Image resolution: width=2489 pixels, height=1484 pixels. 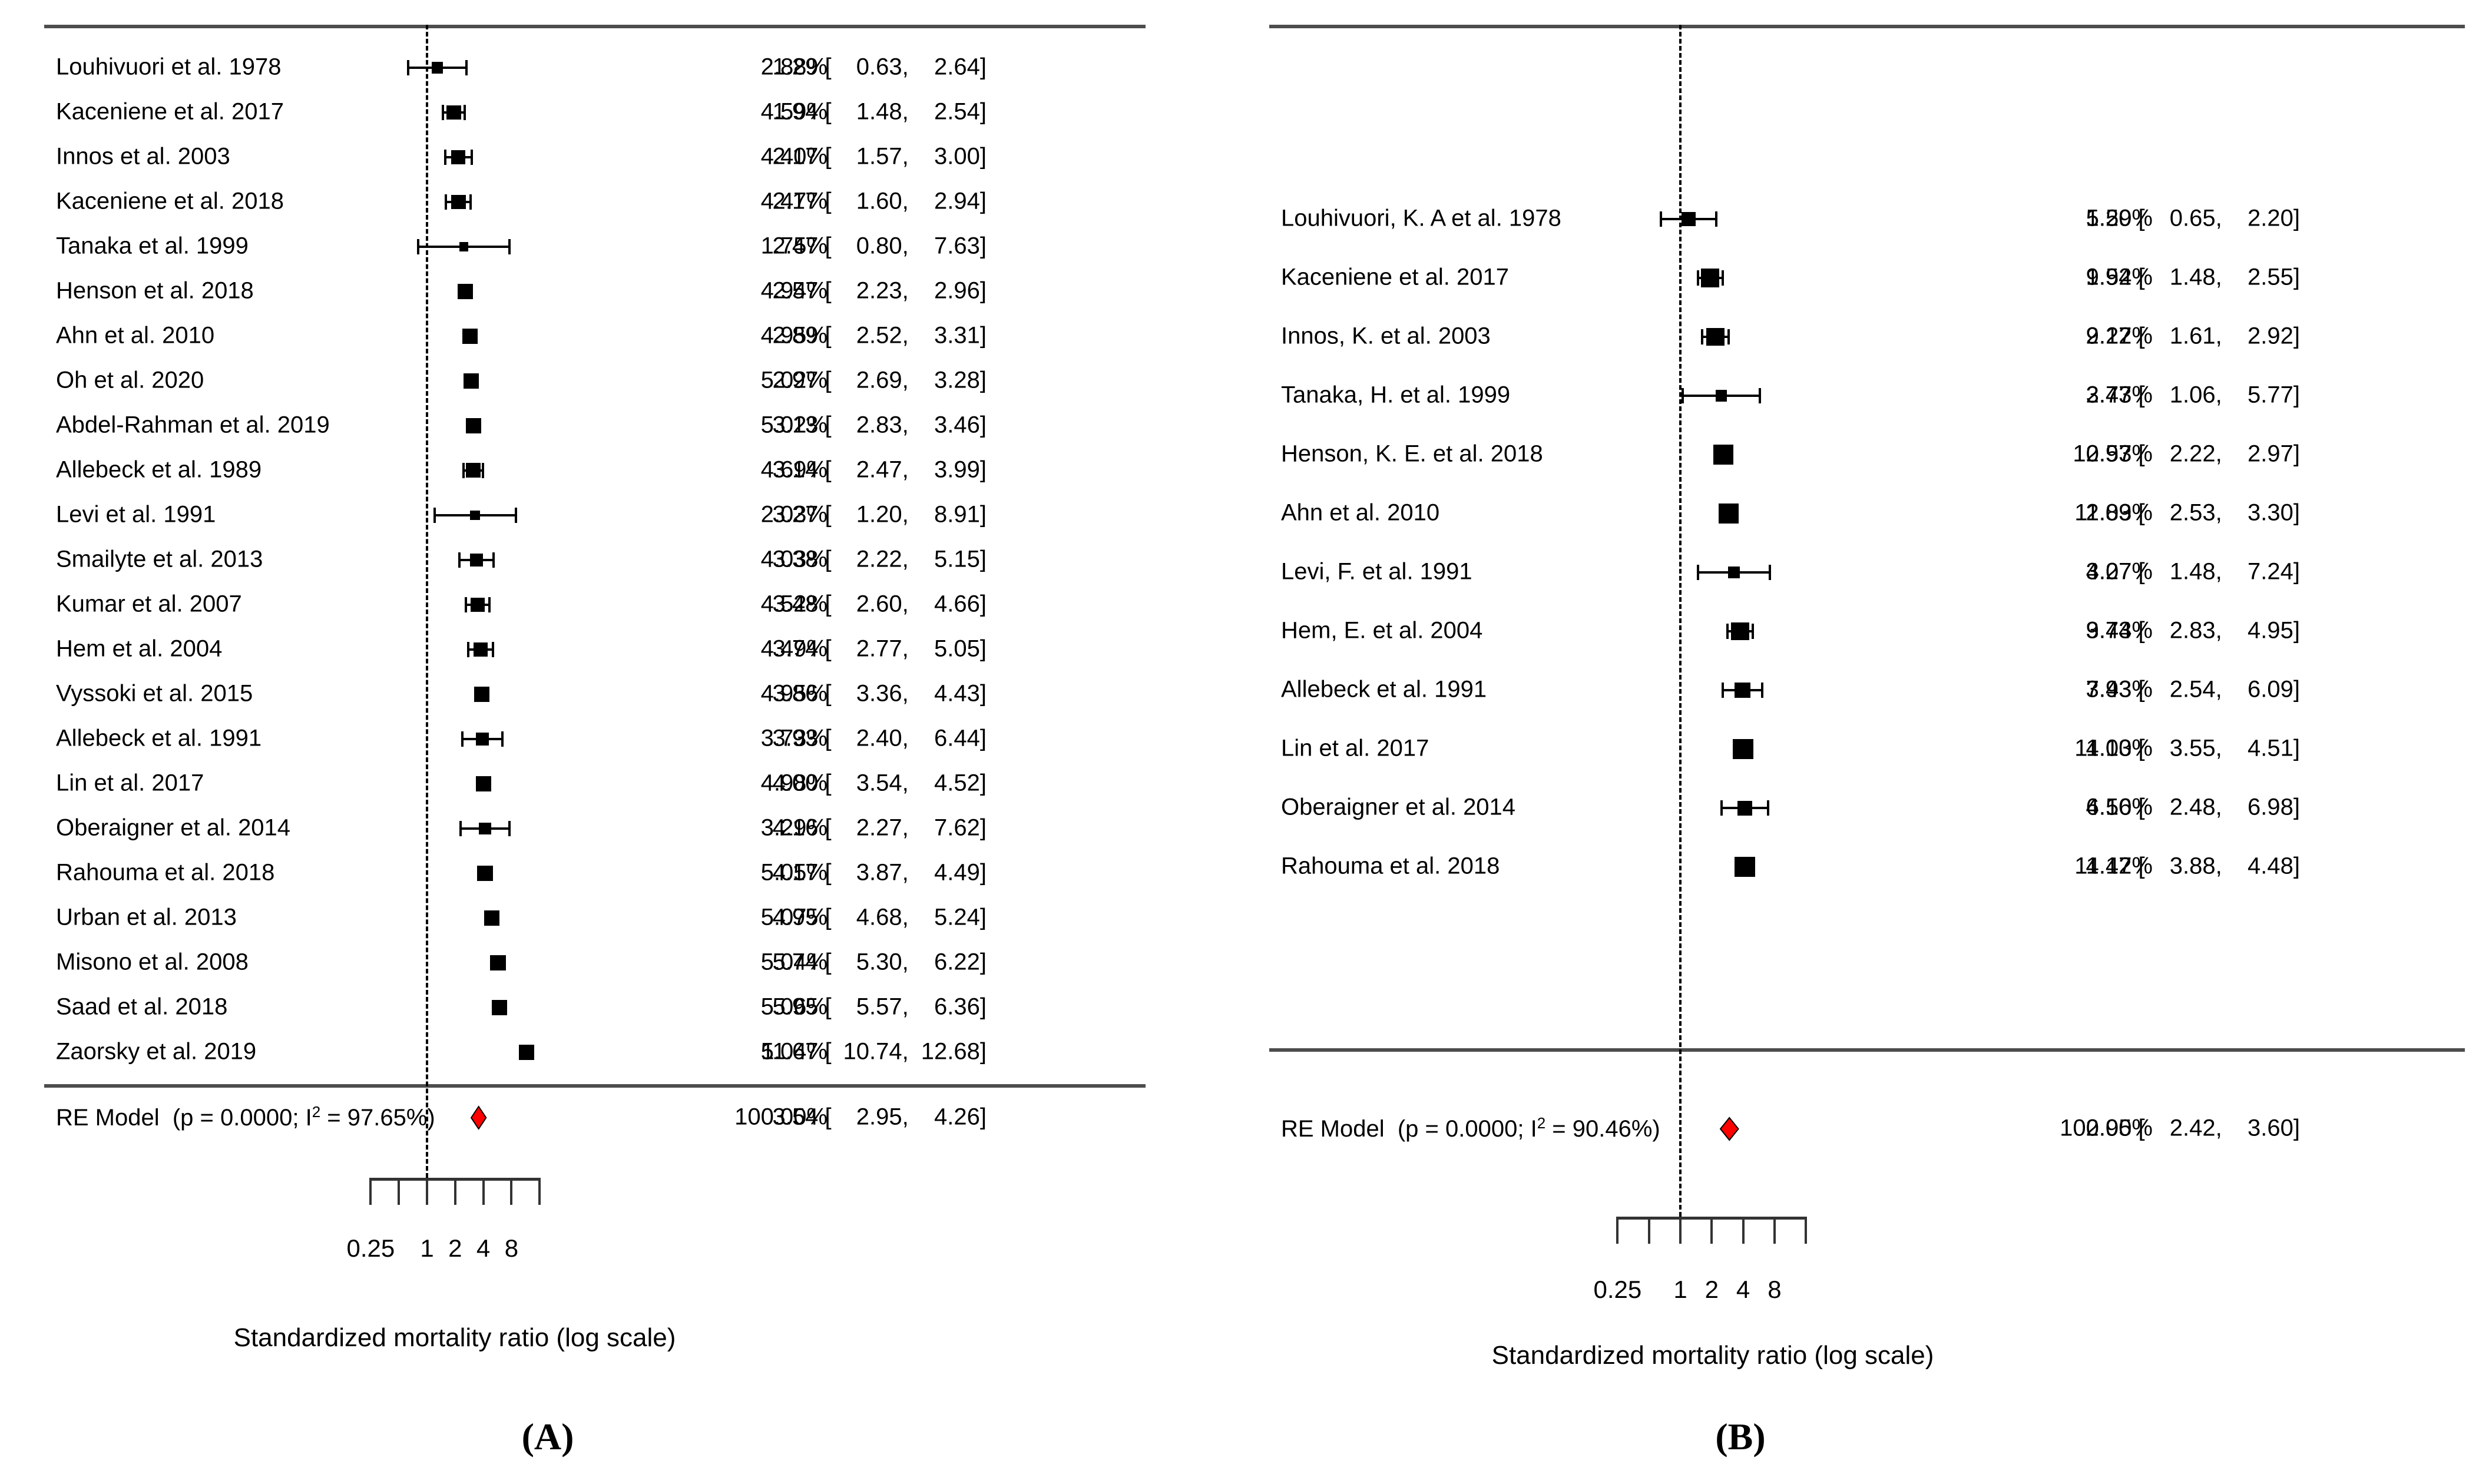 What do you see at coordinates (794, 872) in the screenshot?
I see `study-weight: 5.05%` at bounding box center [794, 872].